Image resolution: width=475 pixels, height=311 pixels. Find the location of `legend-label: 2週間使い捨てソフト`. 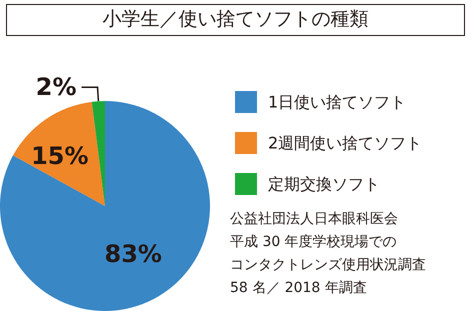

legend-label: 2週間使い捨てソフト is located at coordinates (345, 143).